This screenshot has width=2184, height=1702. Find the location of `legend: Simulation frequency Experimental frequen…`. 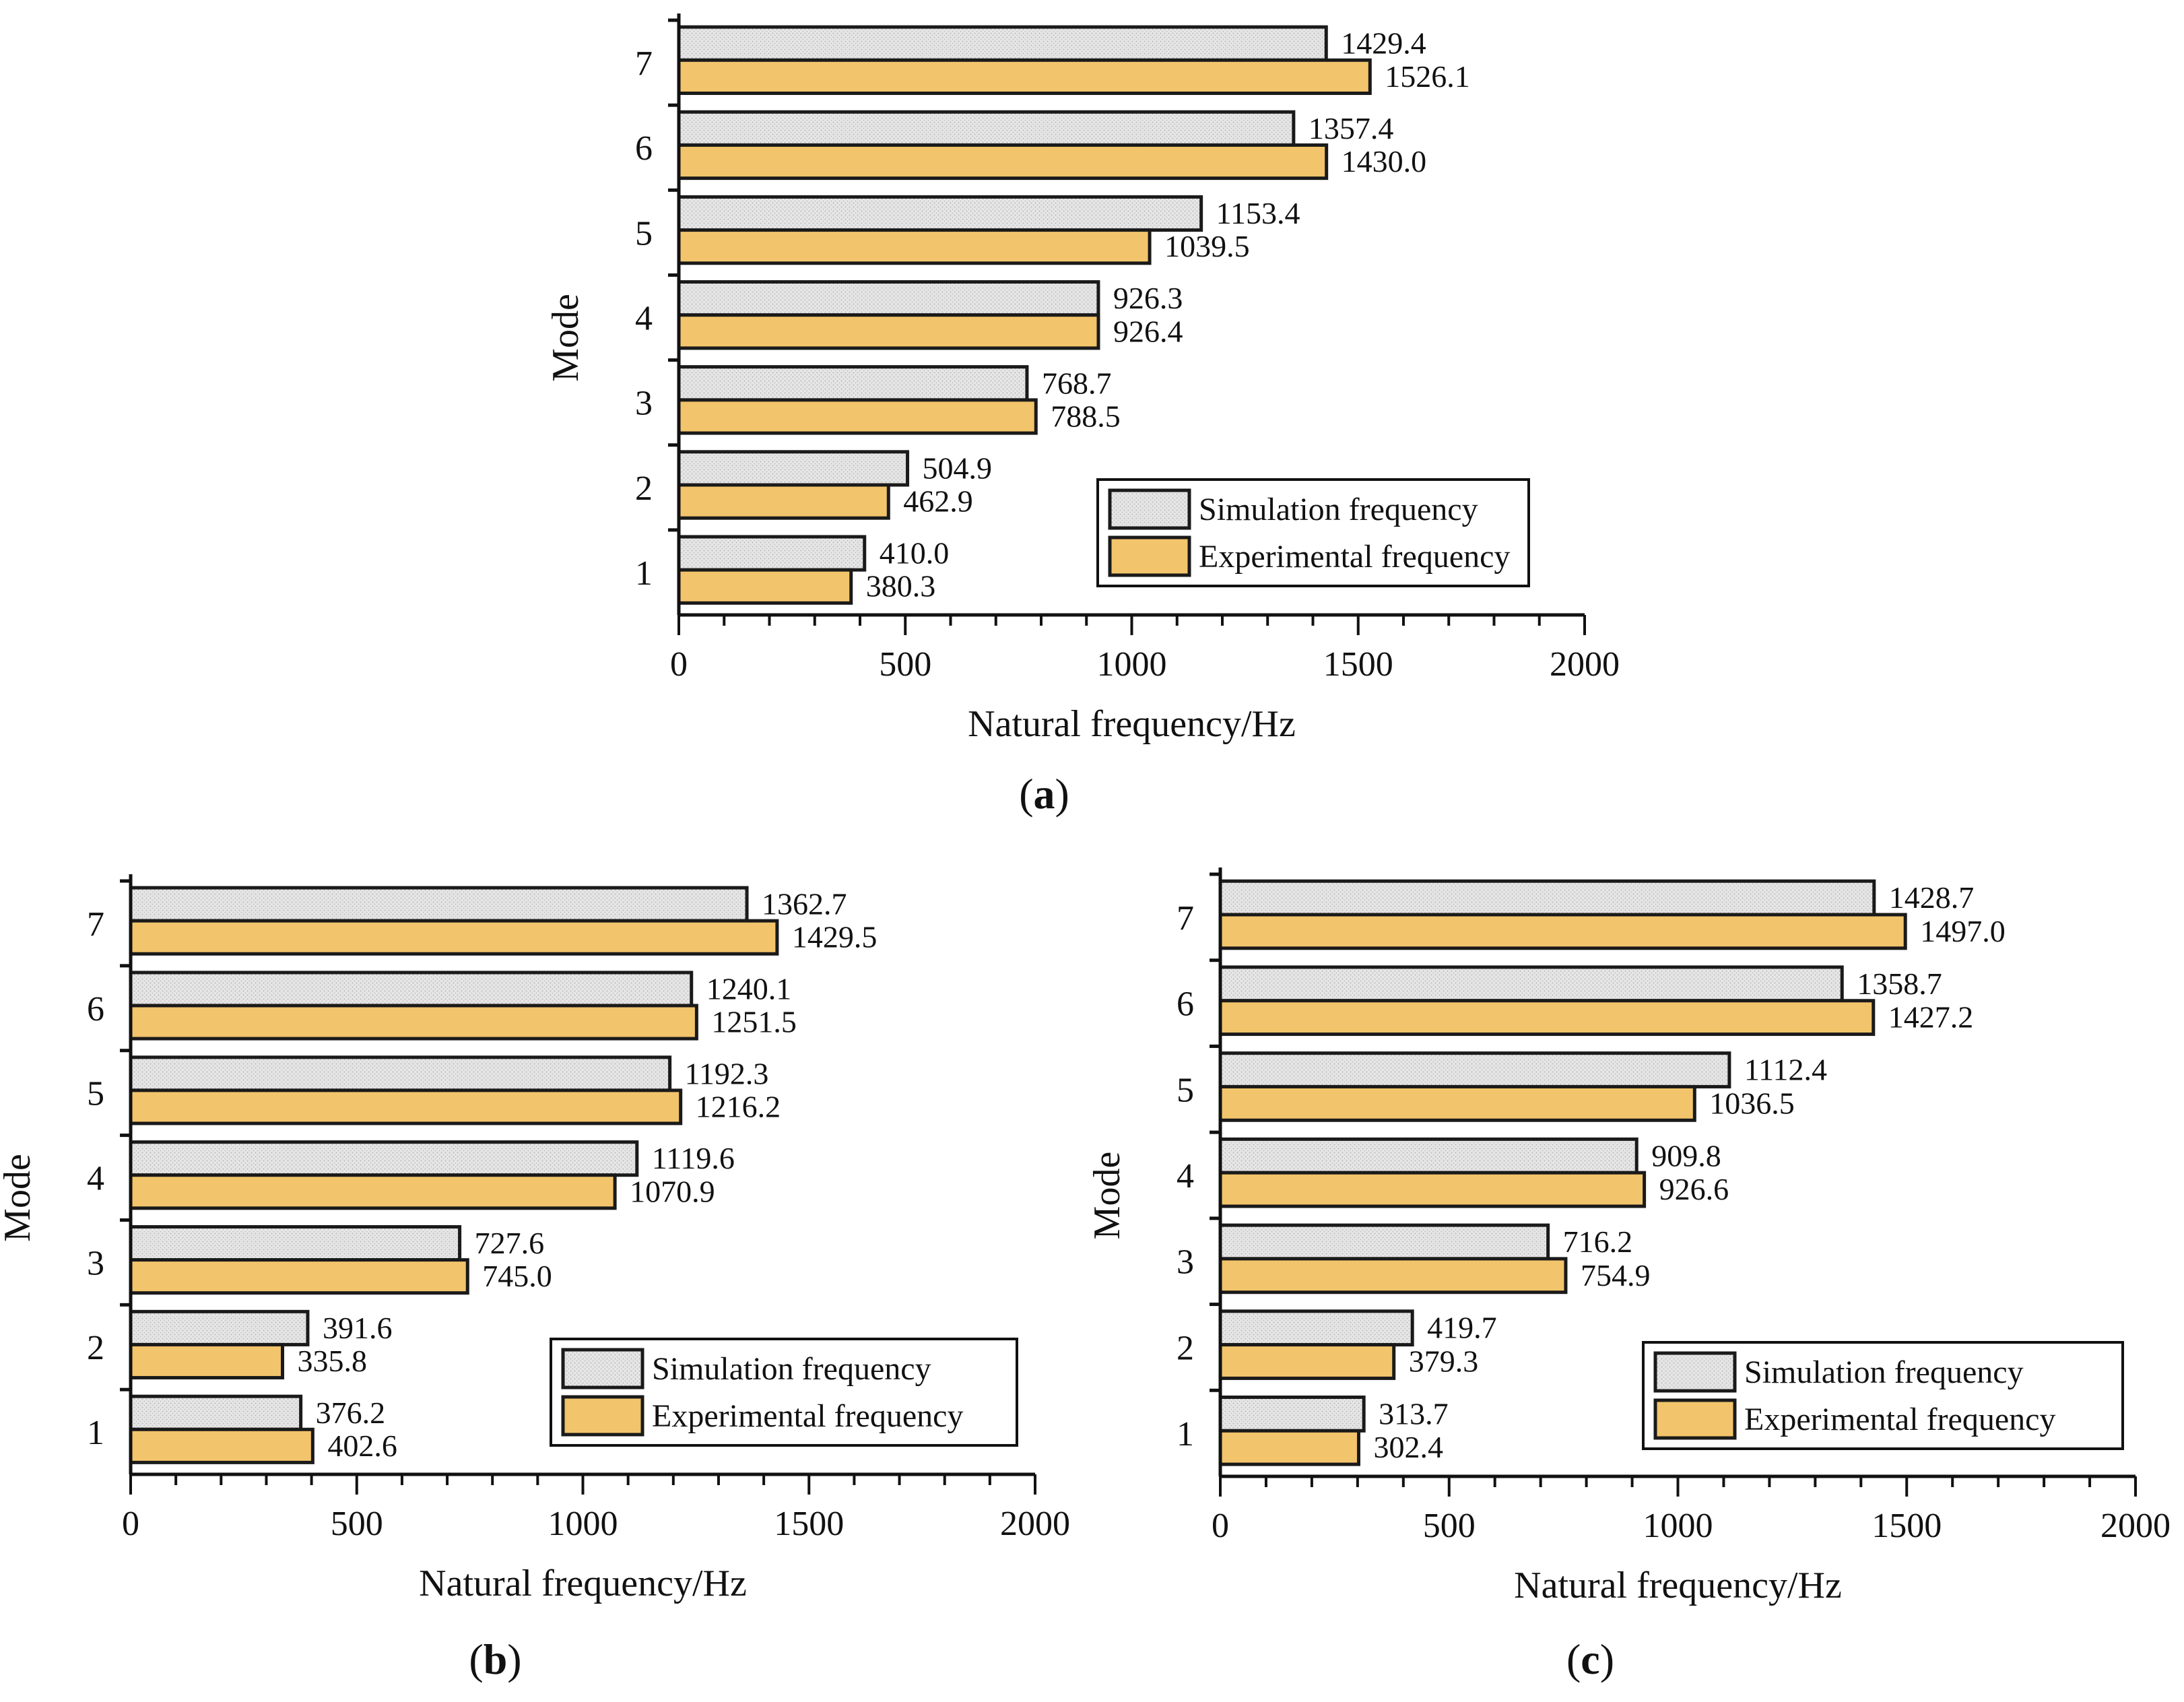

legend: Simulation frequency Experimental frequen… is located at coordinates (1883, 1395).